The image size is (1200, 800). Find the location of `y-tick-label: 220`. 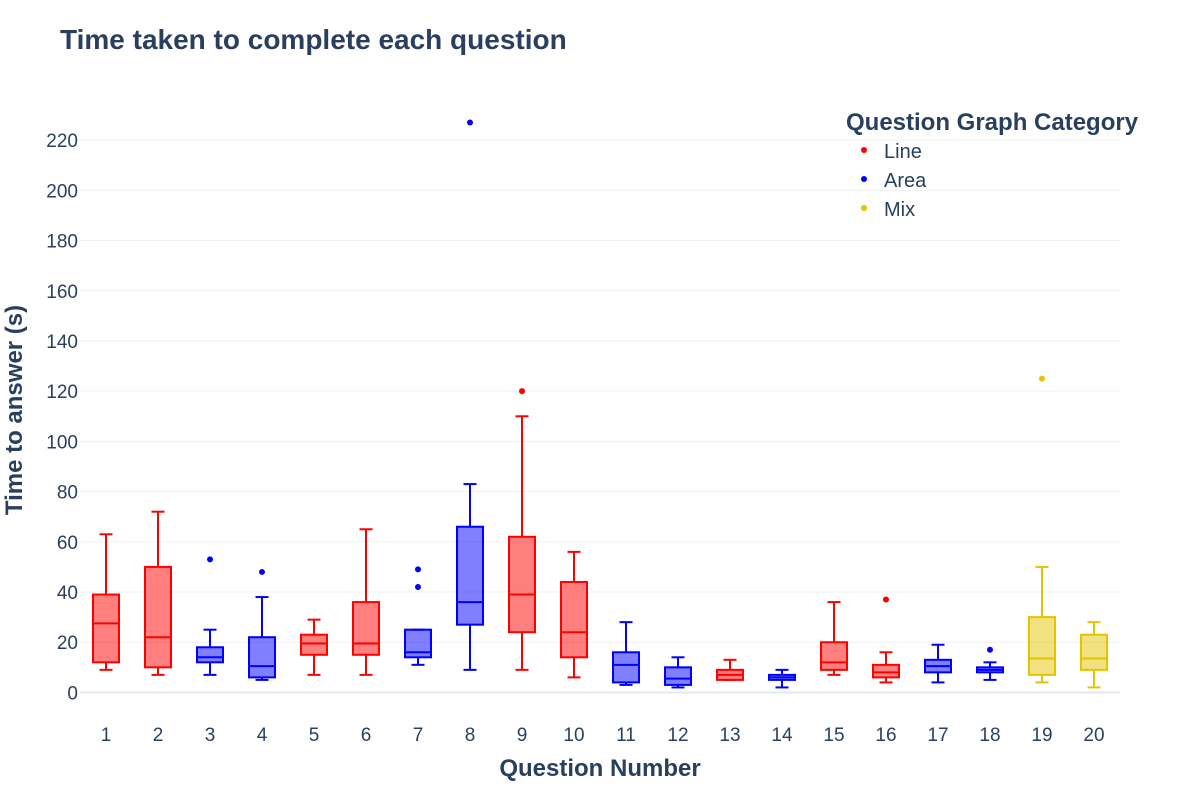

y-tick-label: 220 is located at coordinates (62, 141).